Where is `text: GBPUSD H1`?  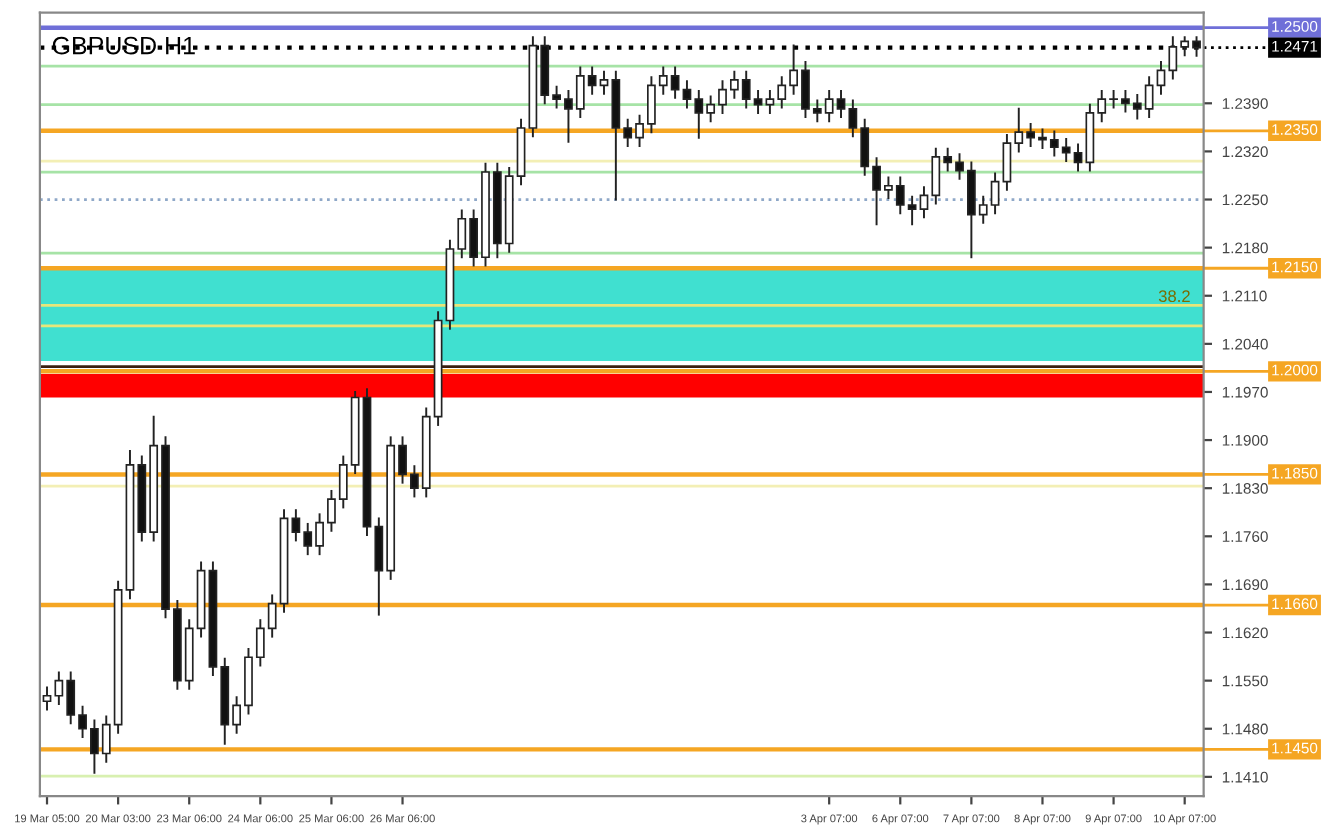
text: GBPUSD H1 is located at coordinates (123, 45).